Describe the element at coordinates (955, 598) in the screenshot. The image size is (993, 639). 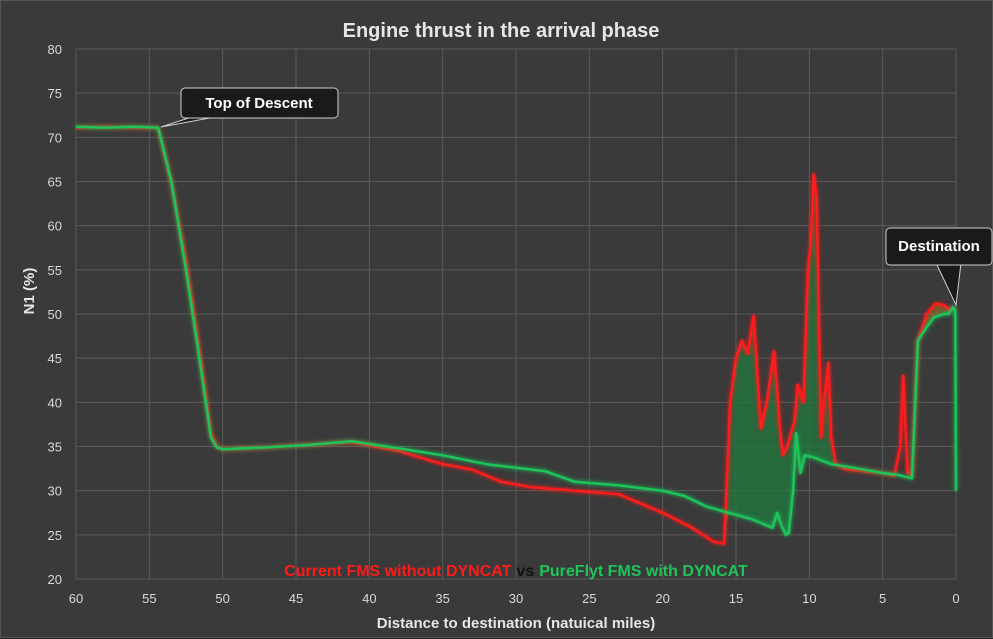
I see `x-tick-label: 0` at that location.